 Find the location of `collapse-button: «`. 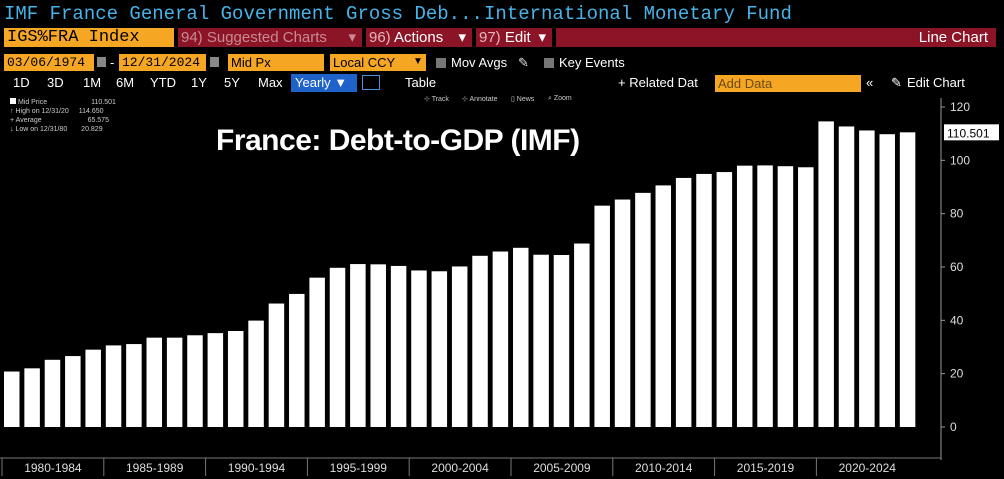

collapse-button: « is located at coordinates (870, 82).